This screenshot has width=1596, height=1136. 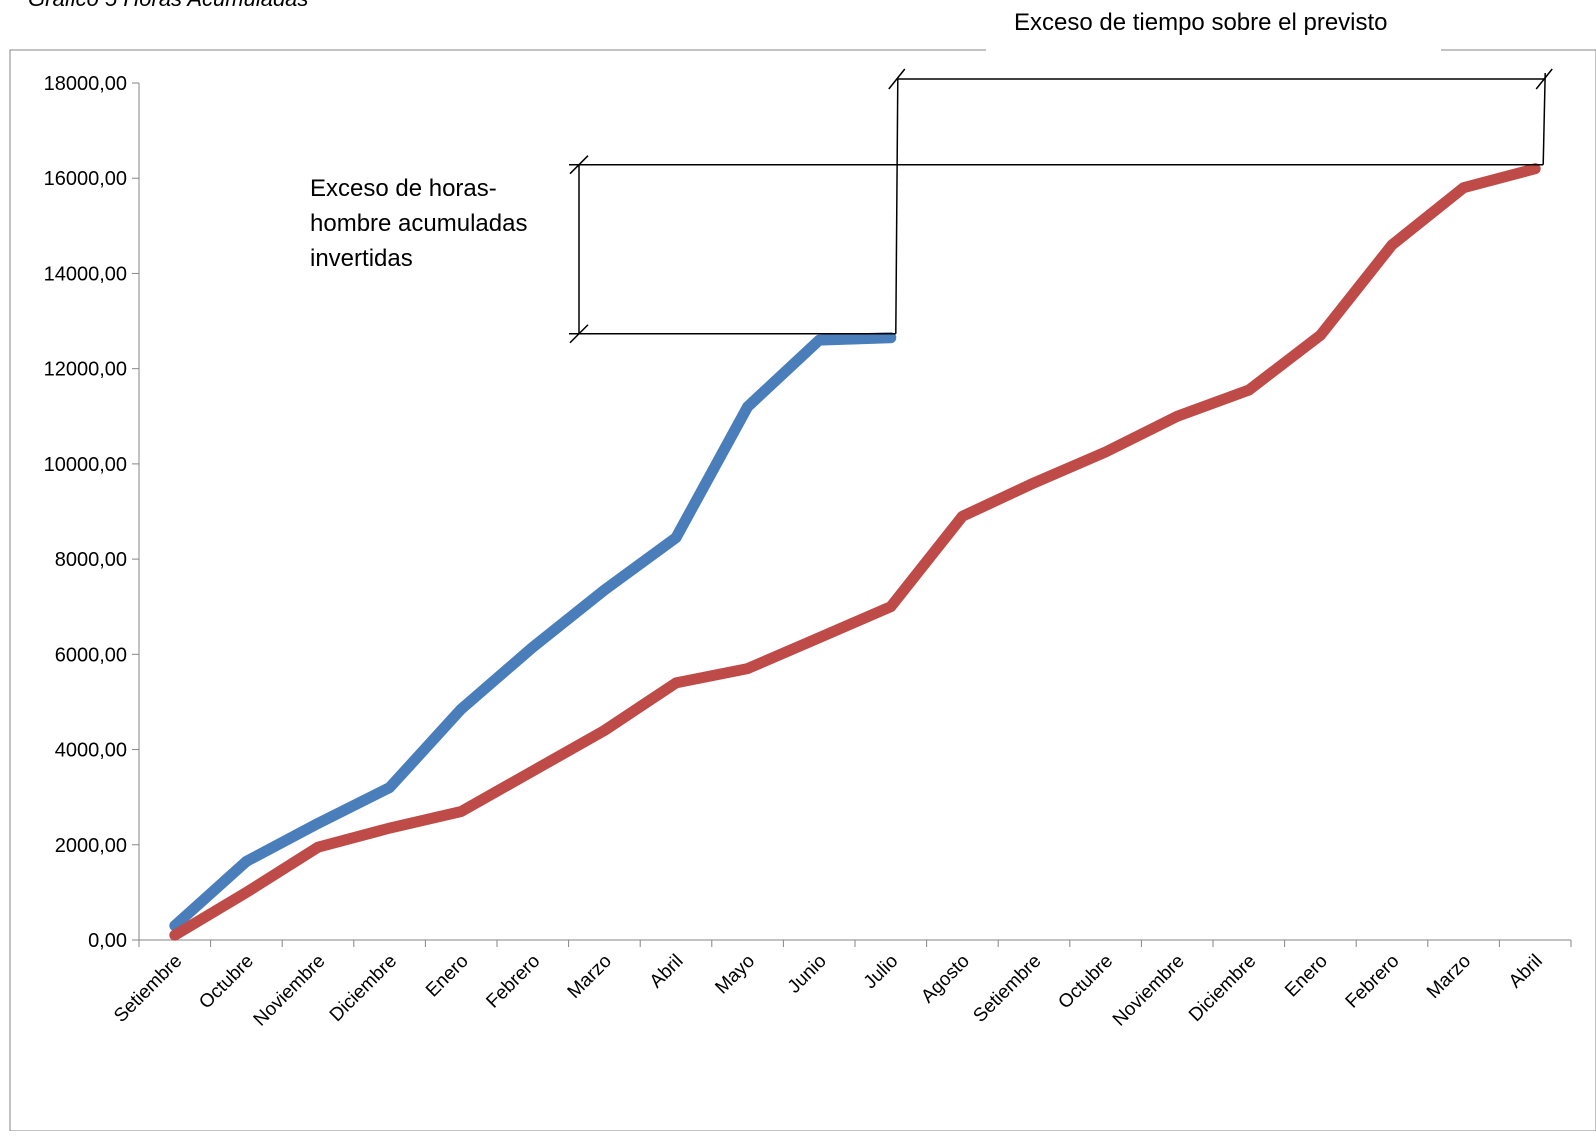 I want to click on hours-excess-label-line3: invertidas, so click(x=361, y=258).